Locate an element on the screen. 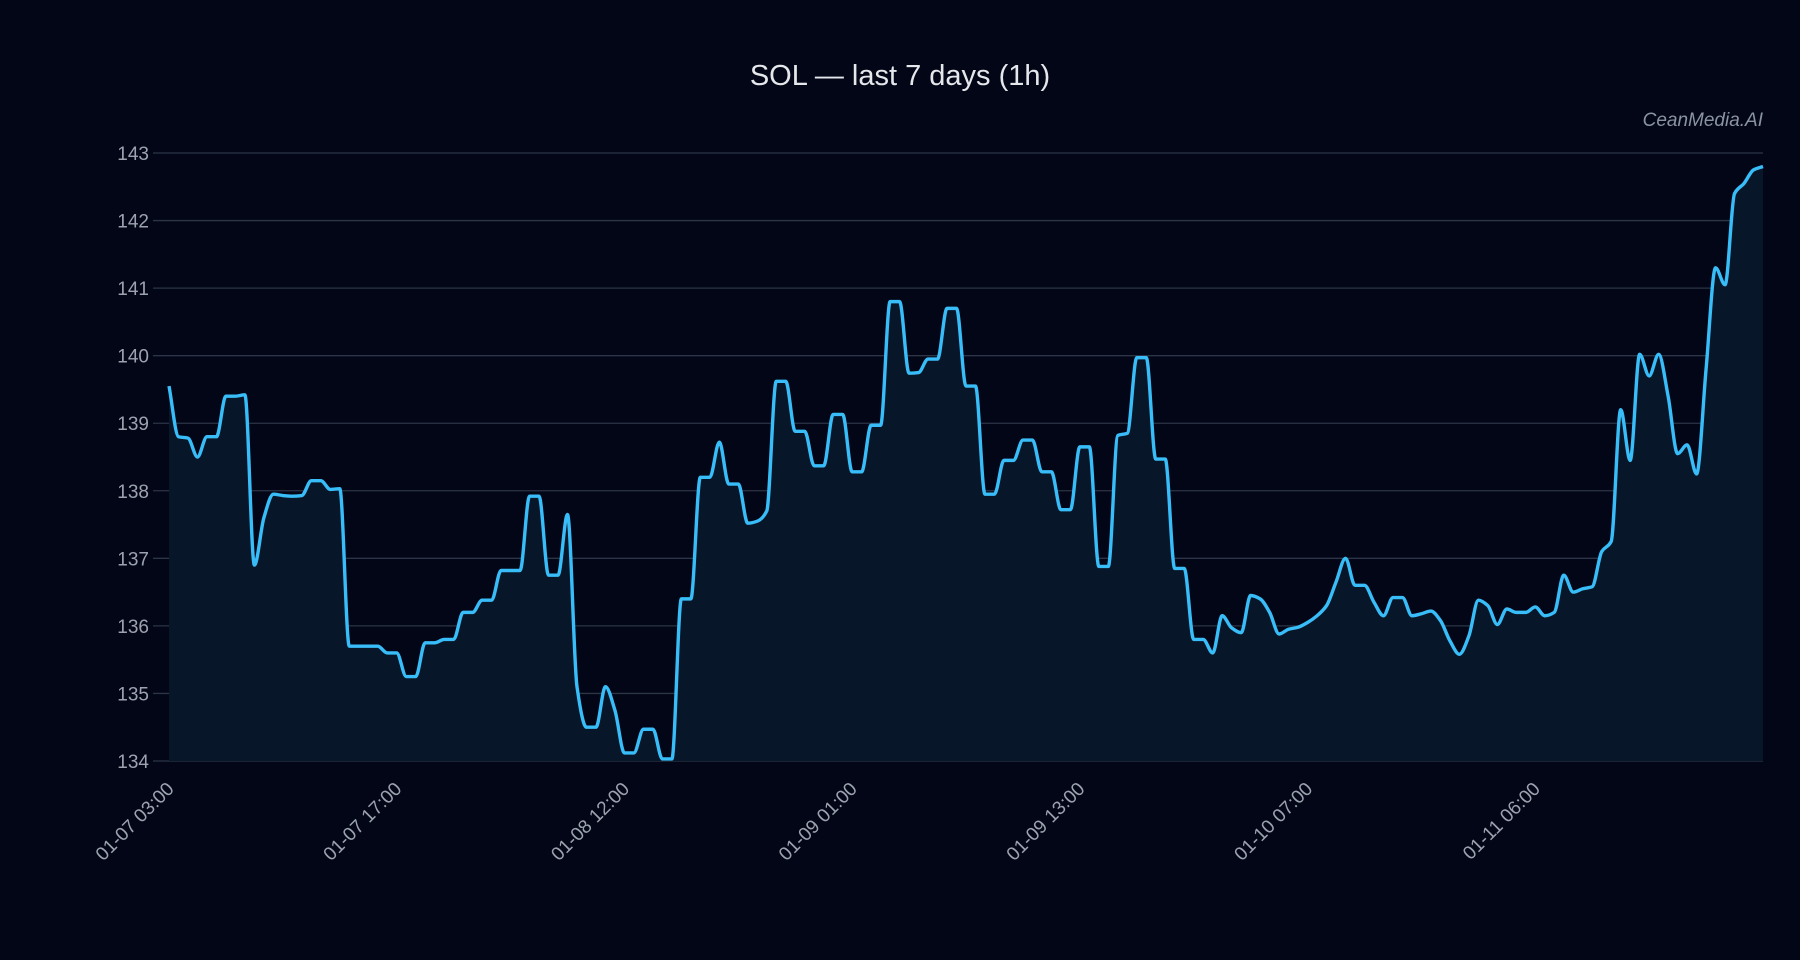 The height and width of the screenshot is (960, 1800). y-tick-label: 140 is located at coordinates (133, 357).